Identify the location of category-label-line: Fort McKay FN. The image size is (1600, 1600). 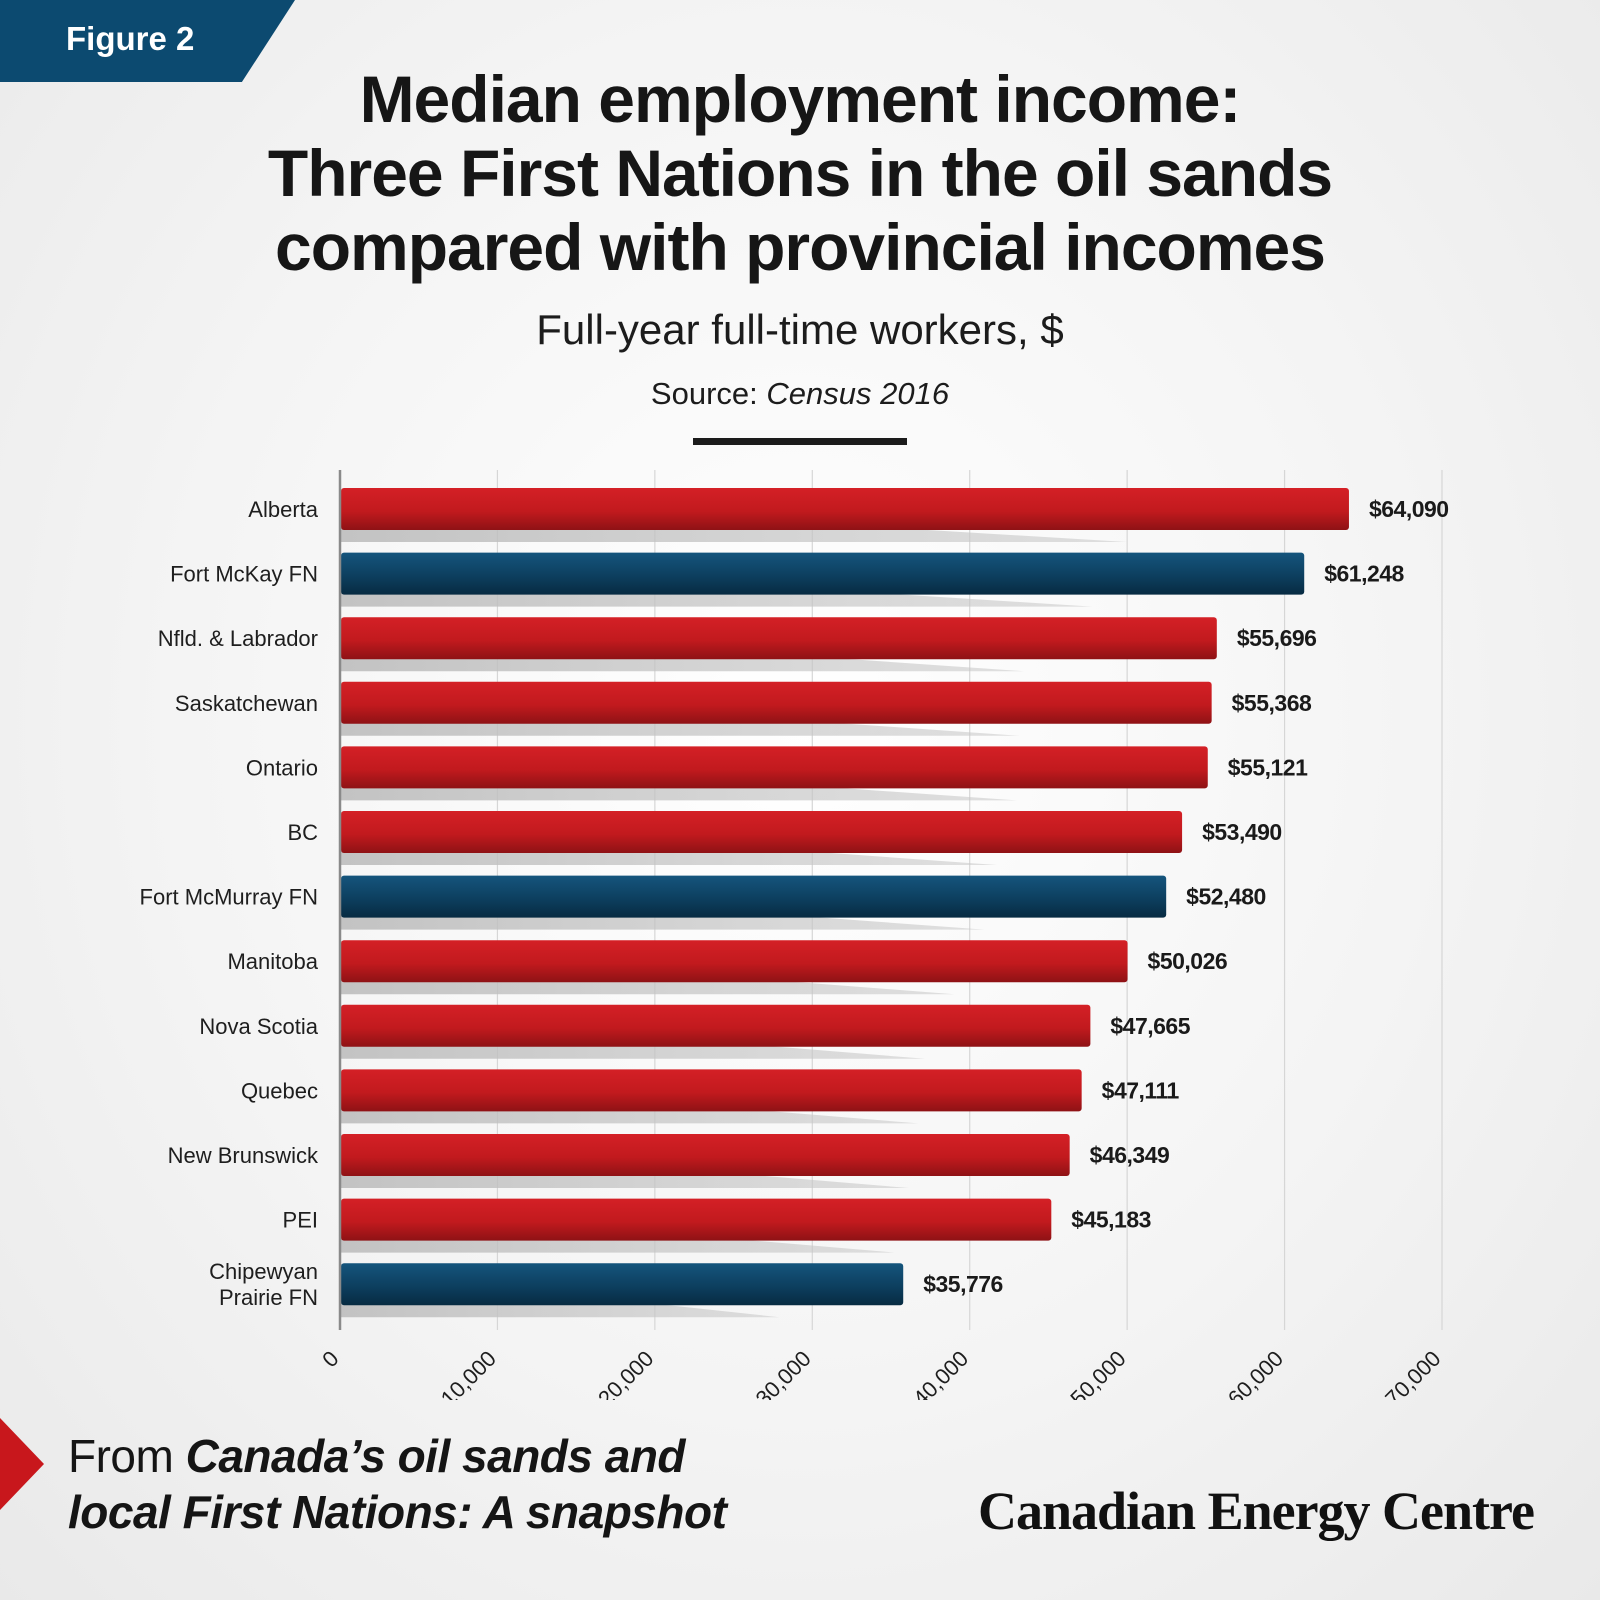
(244, 574).